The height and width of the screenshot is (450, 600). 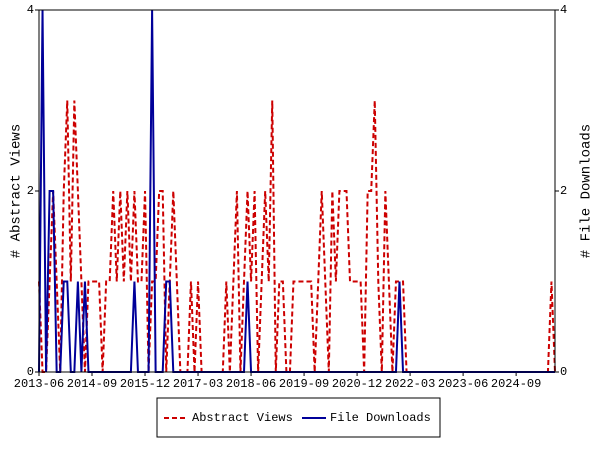 What do you see at coordinates (198, 384) in the screenshot?
I see `x-tick-label: 2017-03` at bounding box center [198, 384].